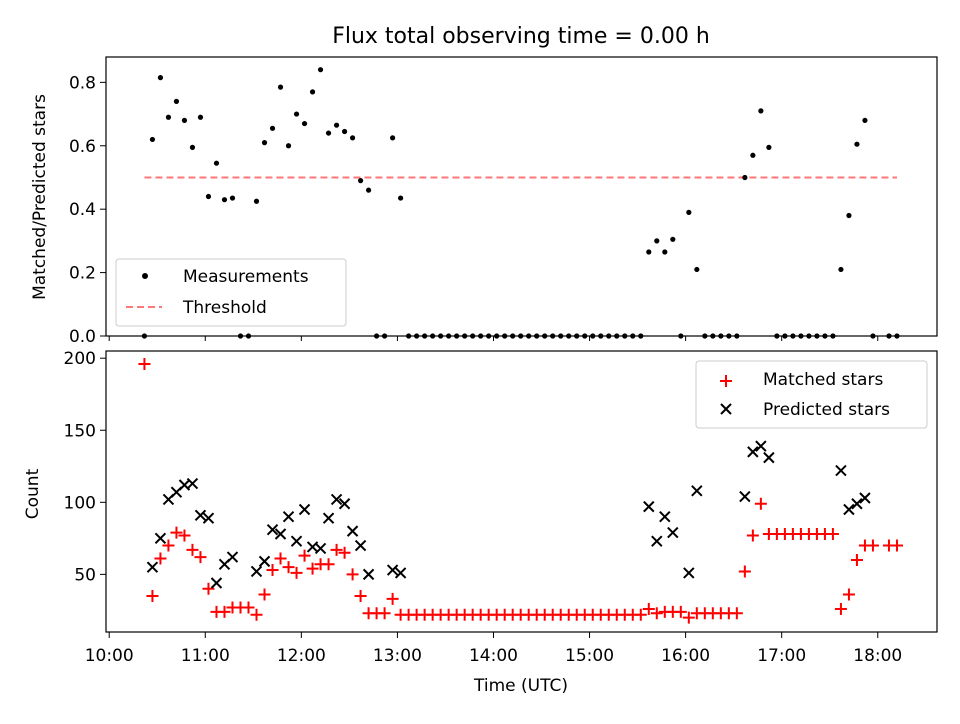  Describe the element at coordinates (80, 431) in the screenshot. I see `bottom-y-tick-label: 150` at that location.